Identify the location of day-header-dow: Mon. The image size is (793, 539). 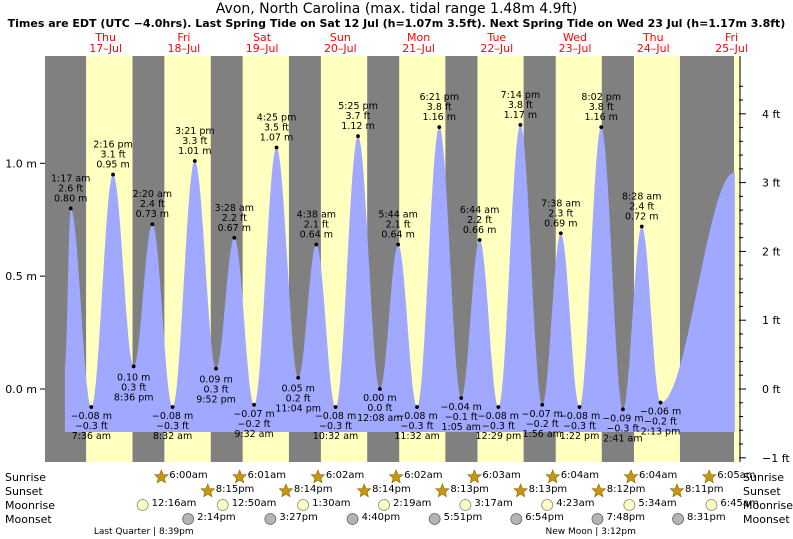
(418, 37).